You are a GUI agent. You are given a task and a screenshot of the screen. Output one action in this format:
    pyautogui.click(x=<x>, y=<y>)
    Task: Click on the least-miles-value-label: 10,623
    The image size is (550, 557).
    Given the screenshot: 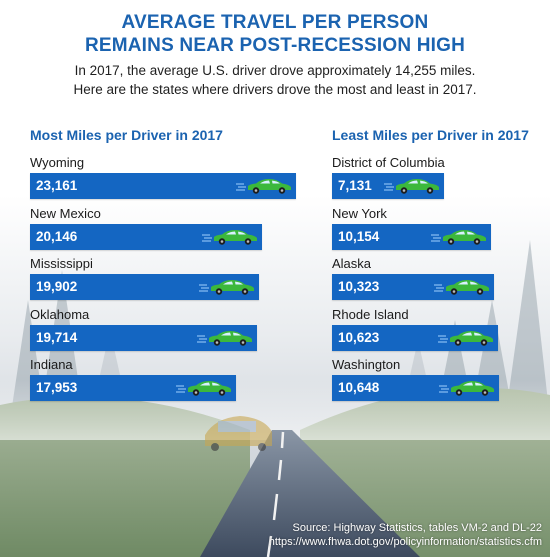 What is the action you would take?
    pyautogui.click(x=359, y=337)
    